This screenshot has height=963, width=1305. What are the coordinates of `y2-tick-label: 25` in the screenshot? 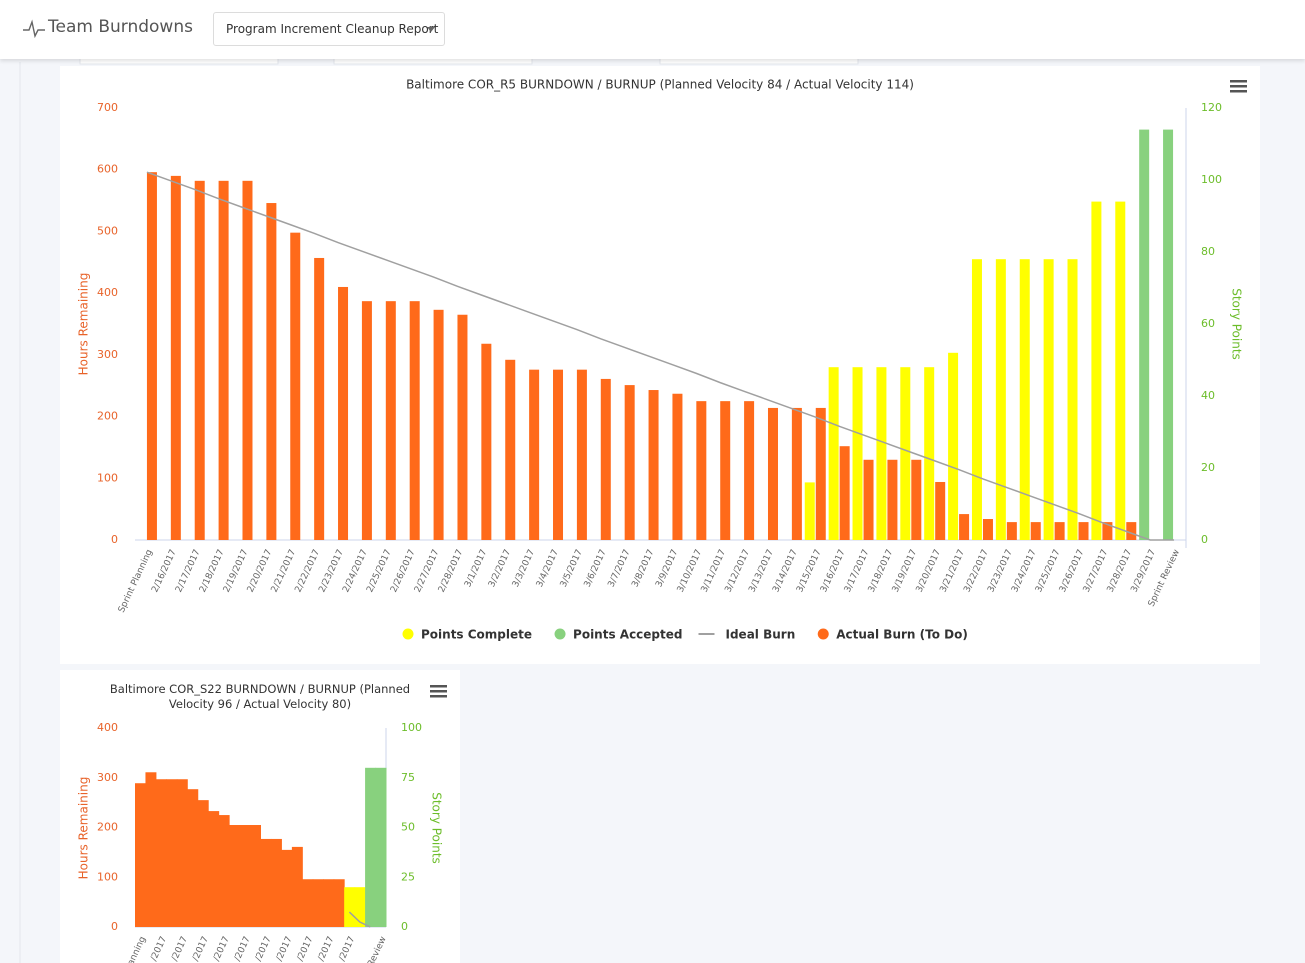 It's located at (408, 876).